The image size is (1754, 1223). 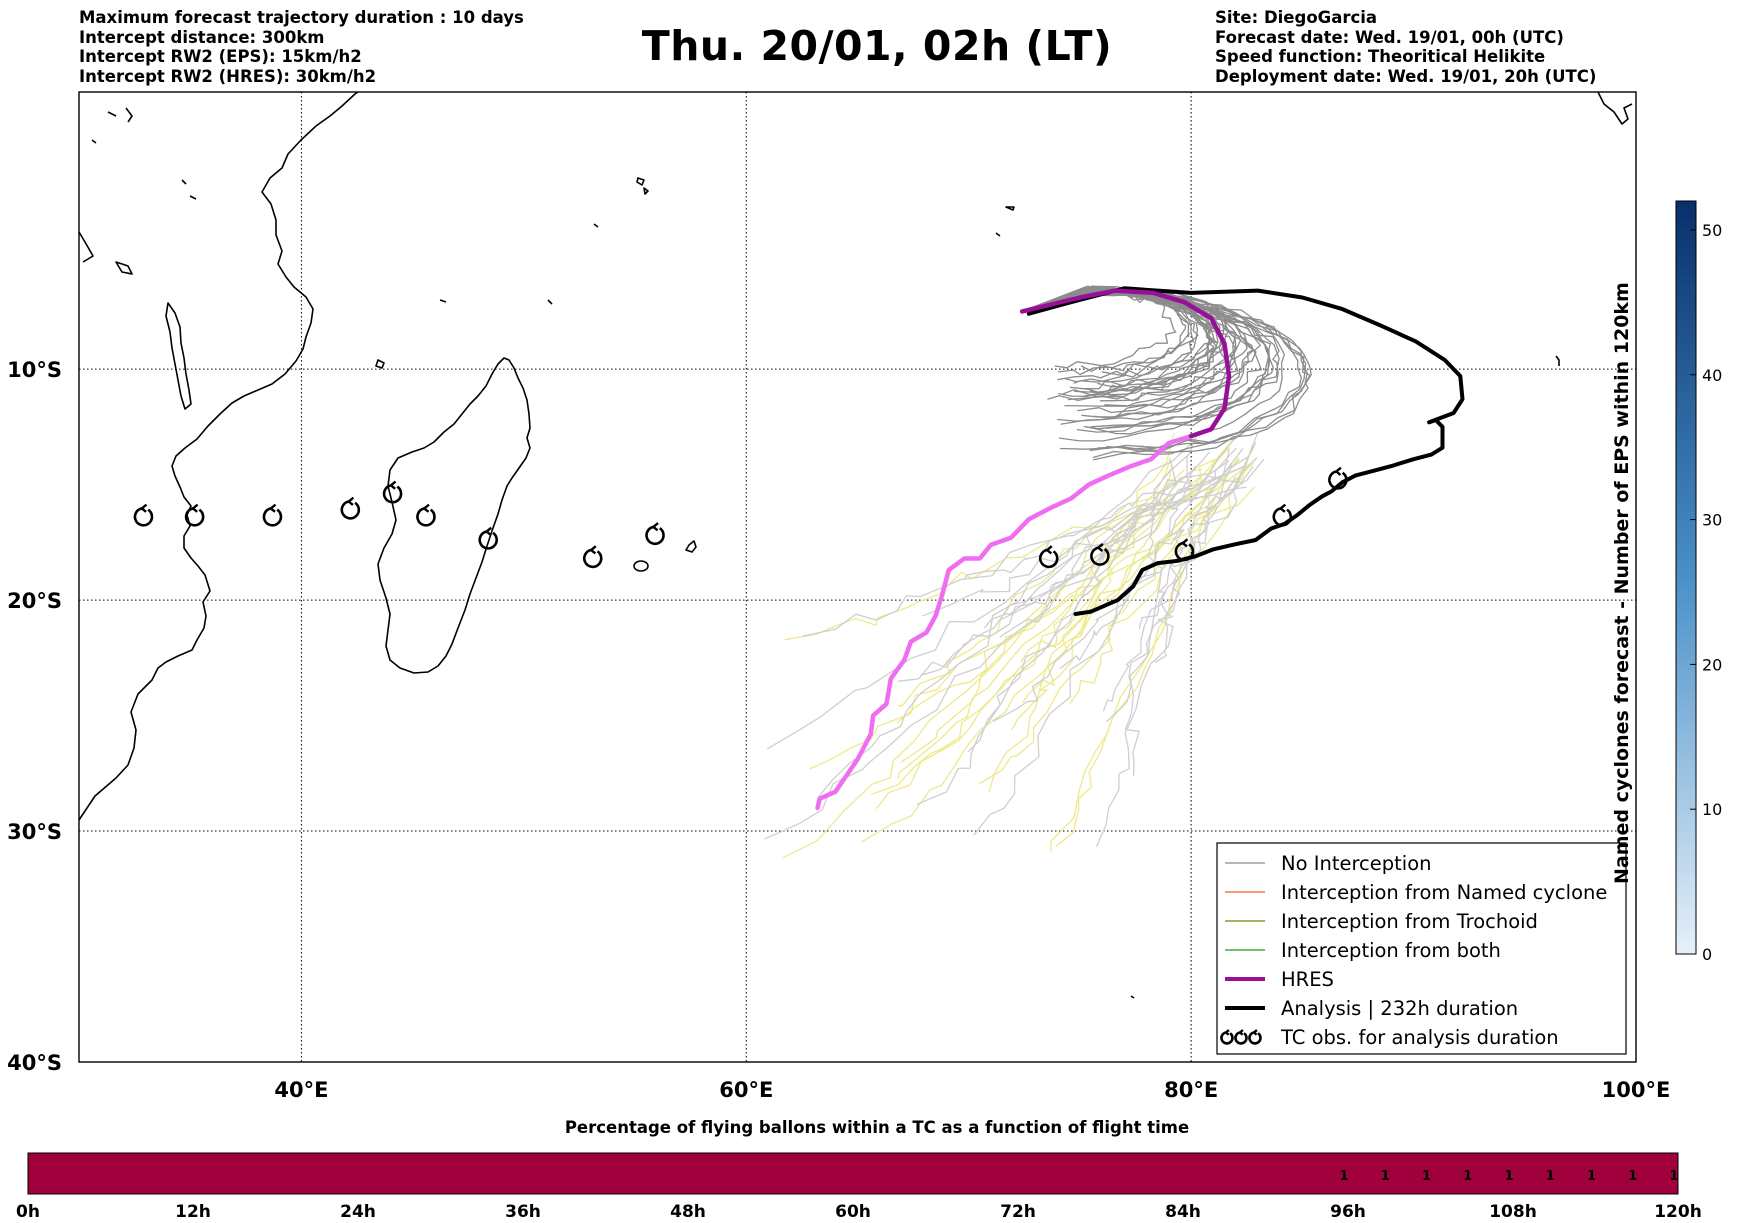 I want to click on lon-tick-label: 100°E, so click(x=1636, y=1090).